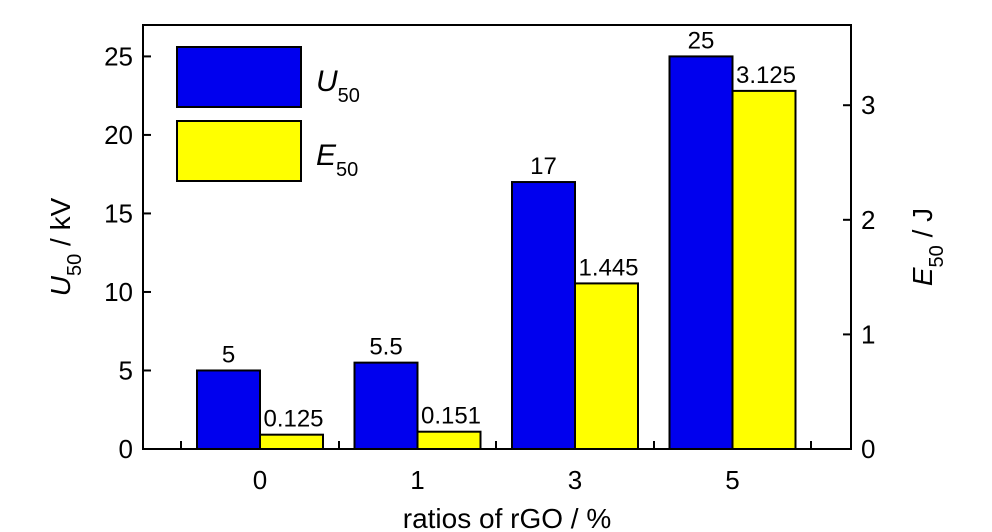  What do you see at coordinates (575, 480) in the screenshot?
I see `x-tick-label-3: 3` at bounding box center [575, 480].